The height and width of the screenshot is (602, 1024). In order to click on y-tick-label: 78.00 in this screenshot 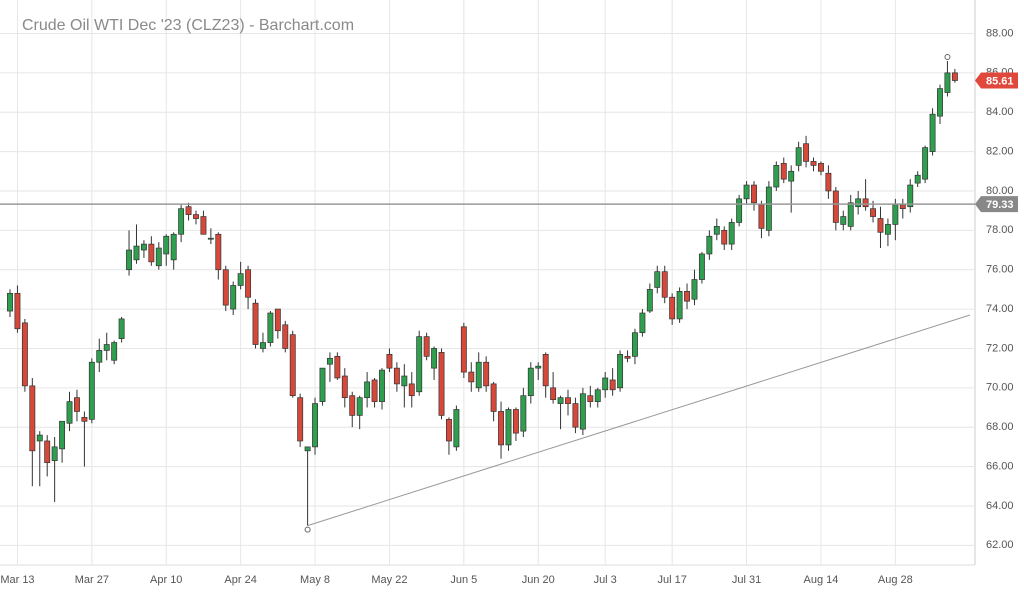, I will do `click(1000, 230)`.